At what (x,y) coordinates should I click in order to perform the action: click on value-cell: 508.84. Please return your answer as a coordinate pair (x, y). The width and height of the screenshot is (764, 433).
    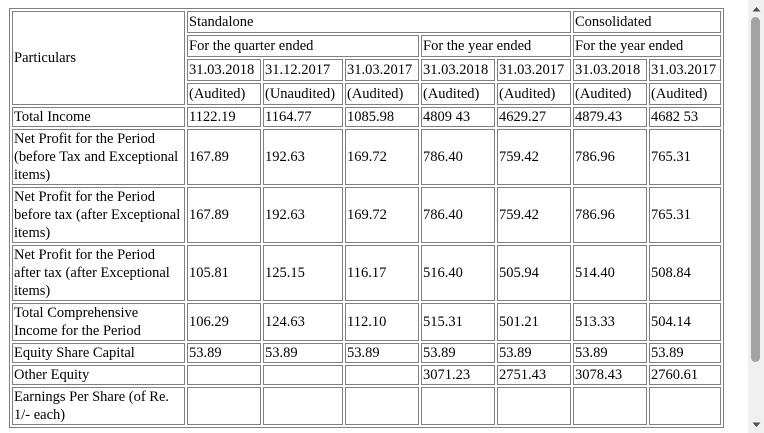
    Looking at the image, I should click on (685, 273).